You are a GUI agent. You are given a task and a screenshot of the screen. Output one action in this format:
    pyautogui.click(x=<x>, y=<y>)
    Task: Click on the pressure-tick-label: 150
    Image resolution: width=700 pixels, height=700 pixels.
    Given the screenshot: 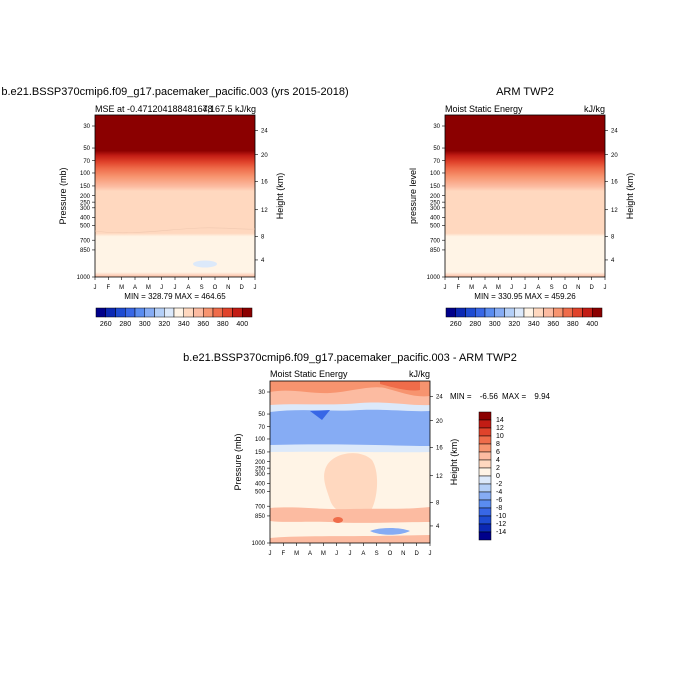 What is the action you would take?
    pyautogui.click(x=85, y=187)
    